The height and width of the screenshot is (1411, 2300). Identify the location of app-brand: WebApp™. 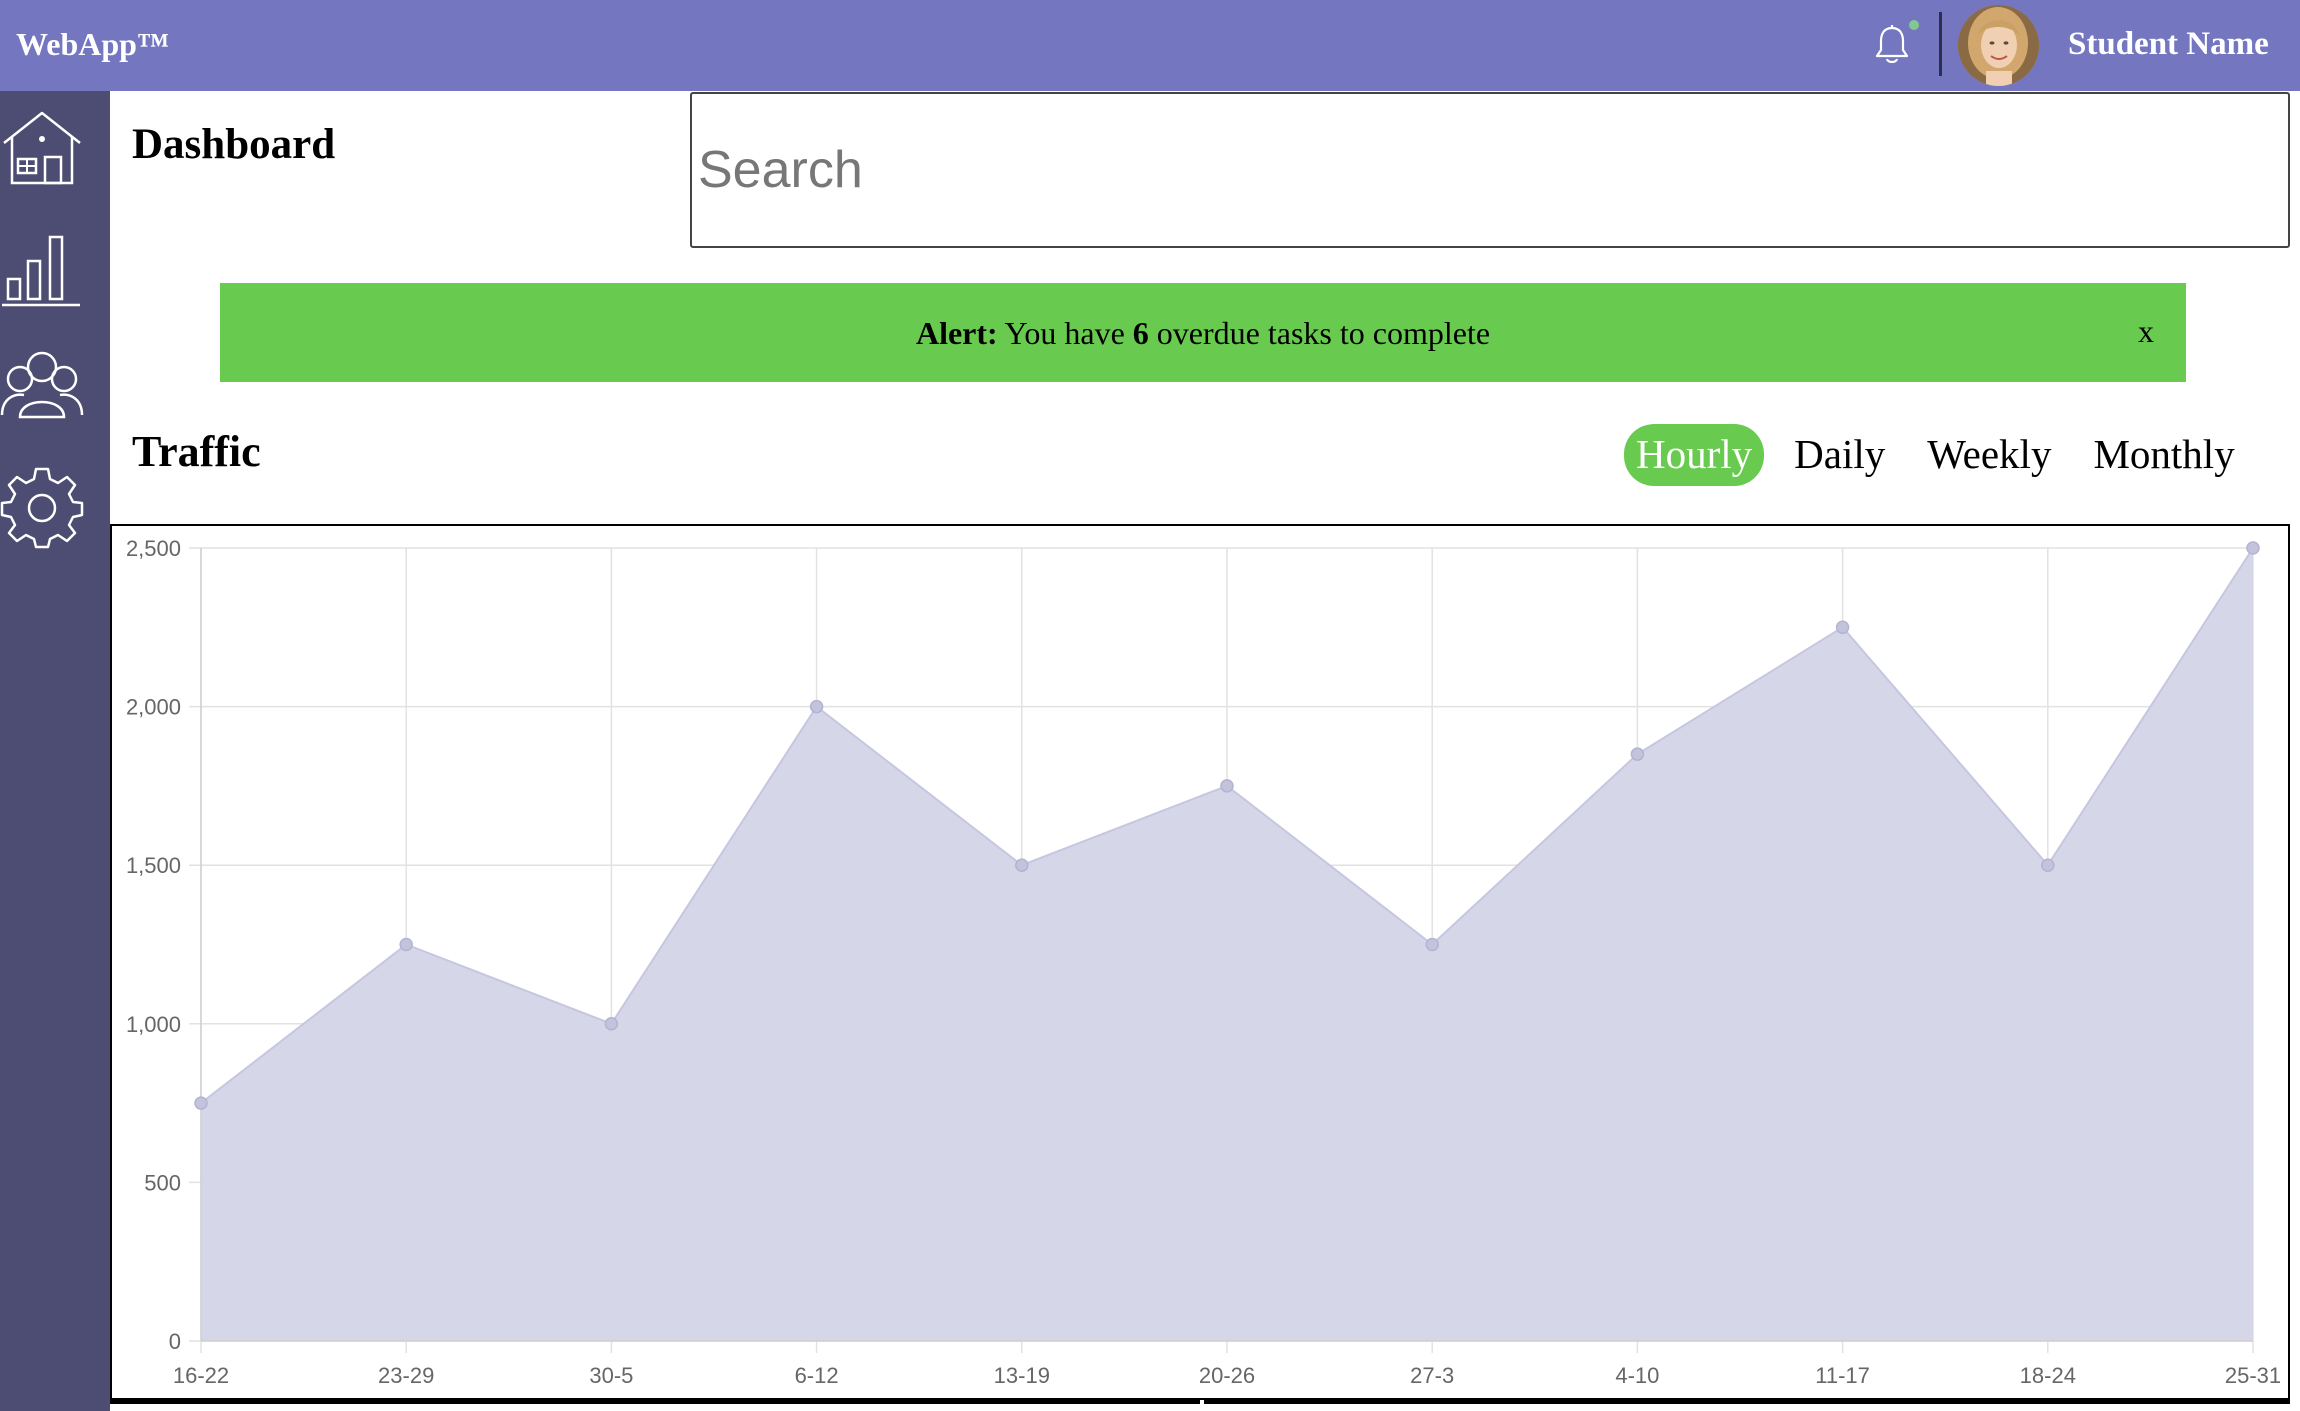
(92, 44).